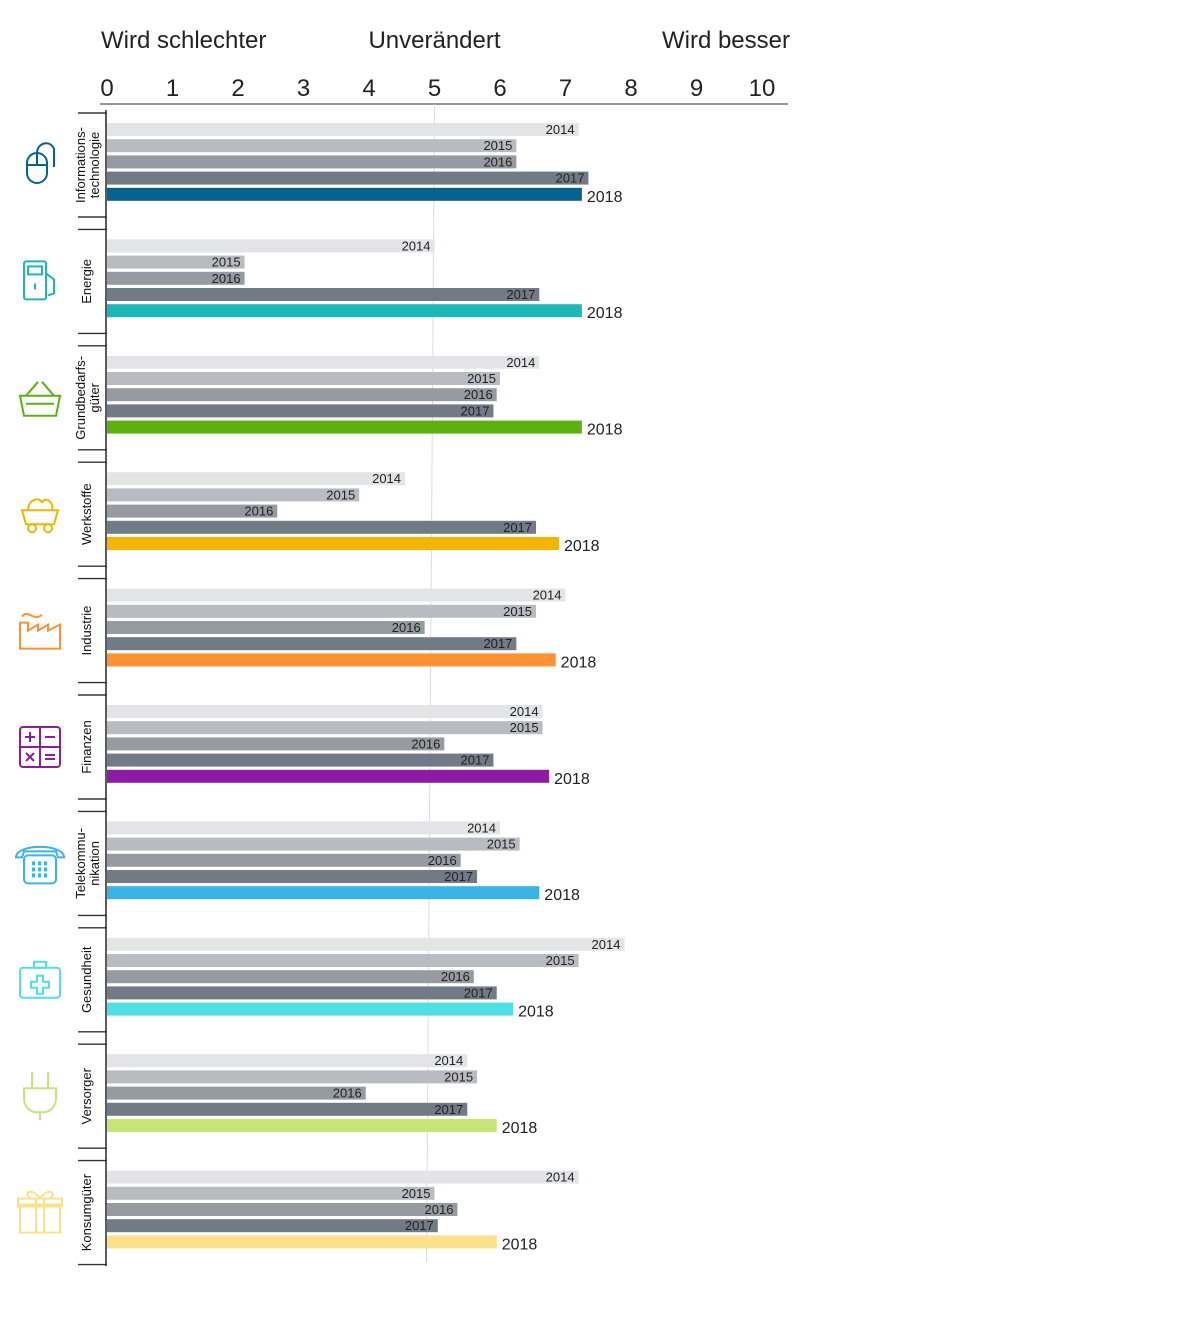 This screenshot has height=1343, width=1200. What do you see at coordinates (39, 280) in the screenshot?
I see `fuel-pump-icon` at bounding box center [39, 280].